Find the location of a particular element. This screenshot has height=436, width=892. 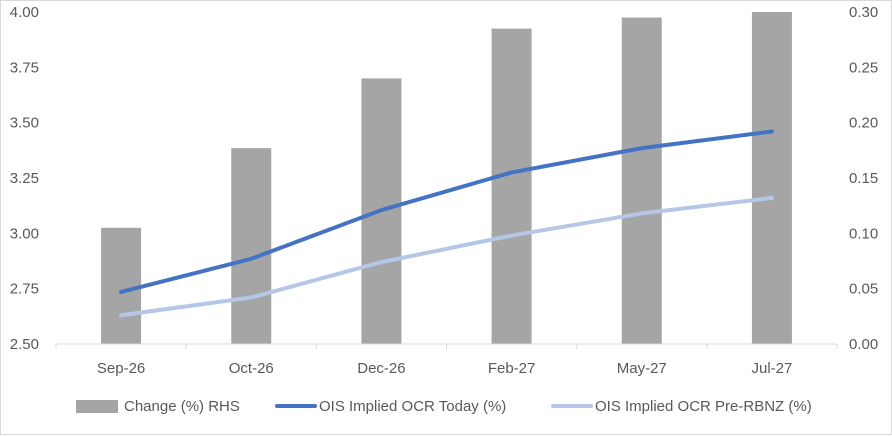

legend-label-change: Change (%) RHS is located at coordinates (182, 406).